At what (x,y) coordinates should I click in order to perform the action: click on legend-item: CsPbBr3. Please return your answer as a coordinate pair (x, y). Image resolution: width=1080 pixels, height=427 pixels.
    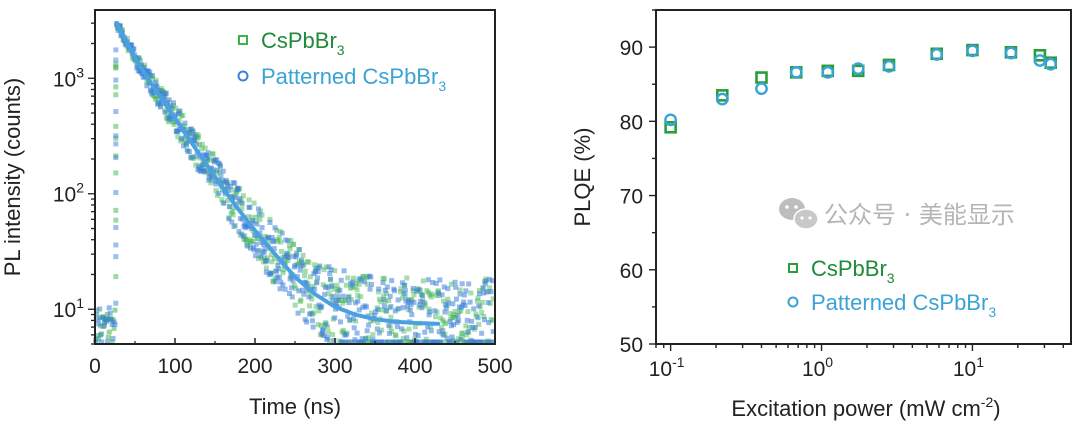
    Looking at the image, I should click on (841, 271).